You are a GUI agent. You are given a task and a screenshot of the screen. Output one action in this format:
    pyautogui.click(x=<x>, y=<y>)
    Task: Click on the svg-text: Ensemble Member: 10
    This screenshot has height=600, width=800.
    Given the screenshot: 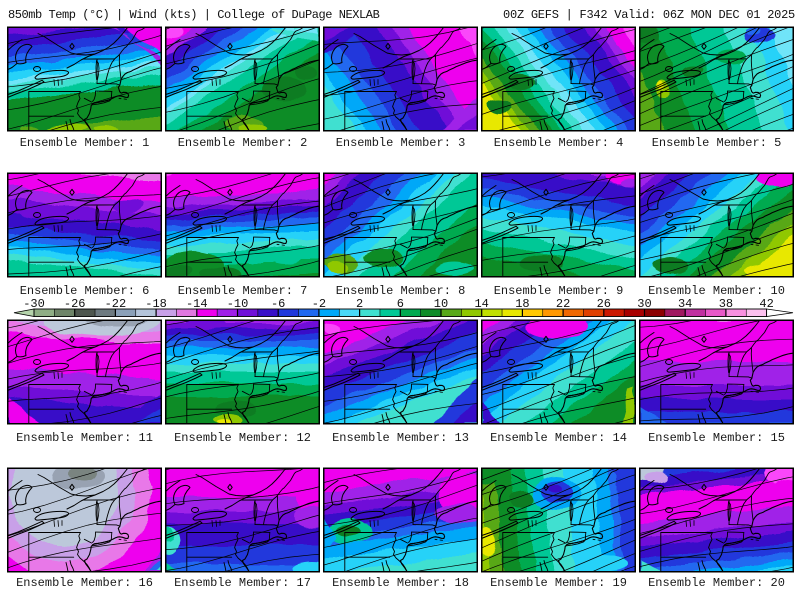 What is the action you would take?
    pyautogui.click(x=716, y=291)
    